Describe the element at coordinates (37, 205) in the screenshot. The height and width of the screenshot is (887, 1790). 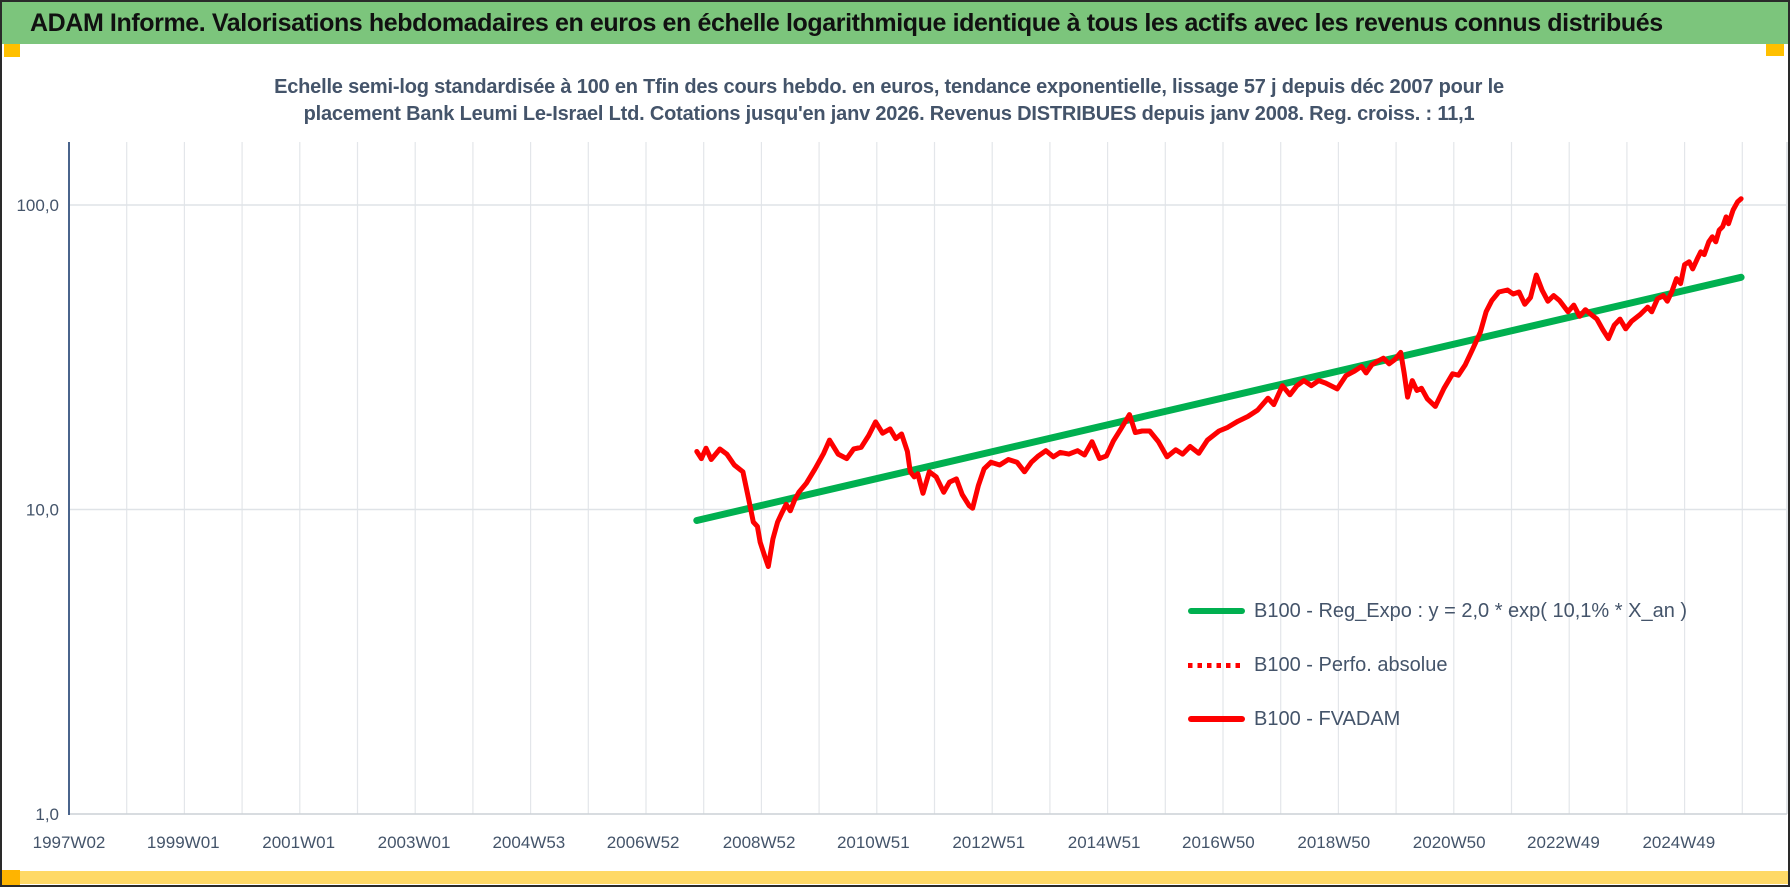
I see `y-tick-label: 100,0` at that location.